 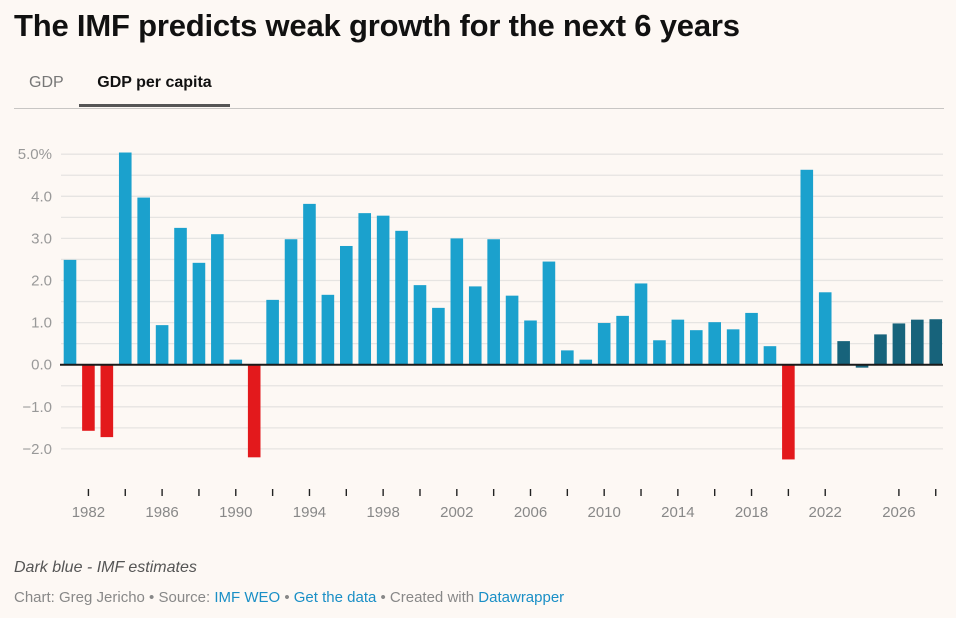 What do you see at coordinates (659, 352) in the screenshot?
I see `bar-2013` at bounding box center [659, 352].